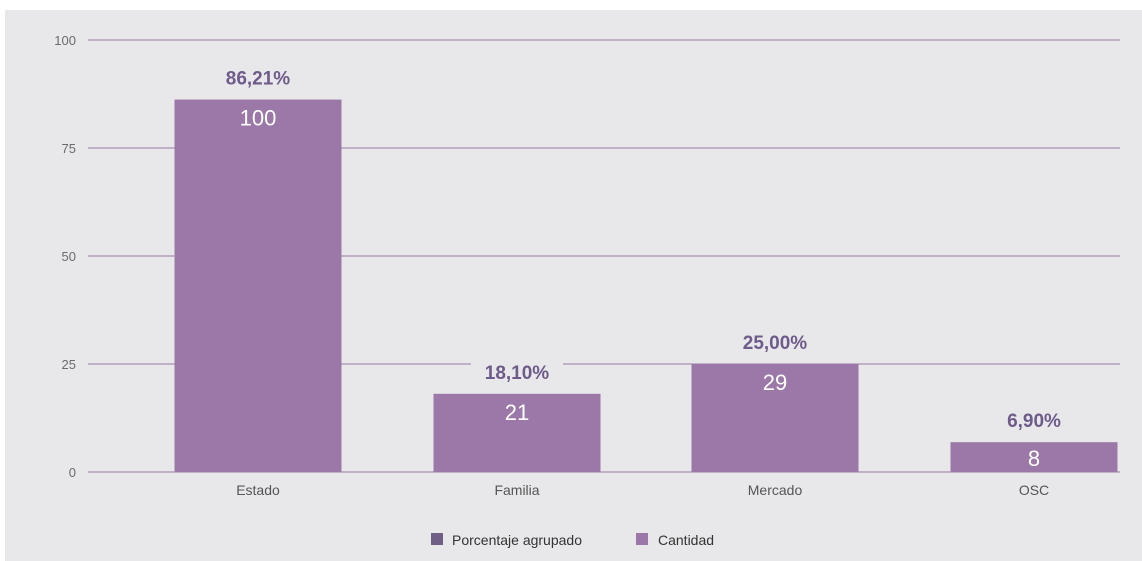 The width and height of the screenshot is (1142, 561). What do you see at coordinates (516, 490) in the screenshot?
I see `x-tick-label-familia: Familia` at bounding box center [516, 490].